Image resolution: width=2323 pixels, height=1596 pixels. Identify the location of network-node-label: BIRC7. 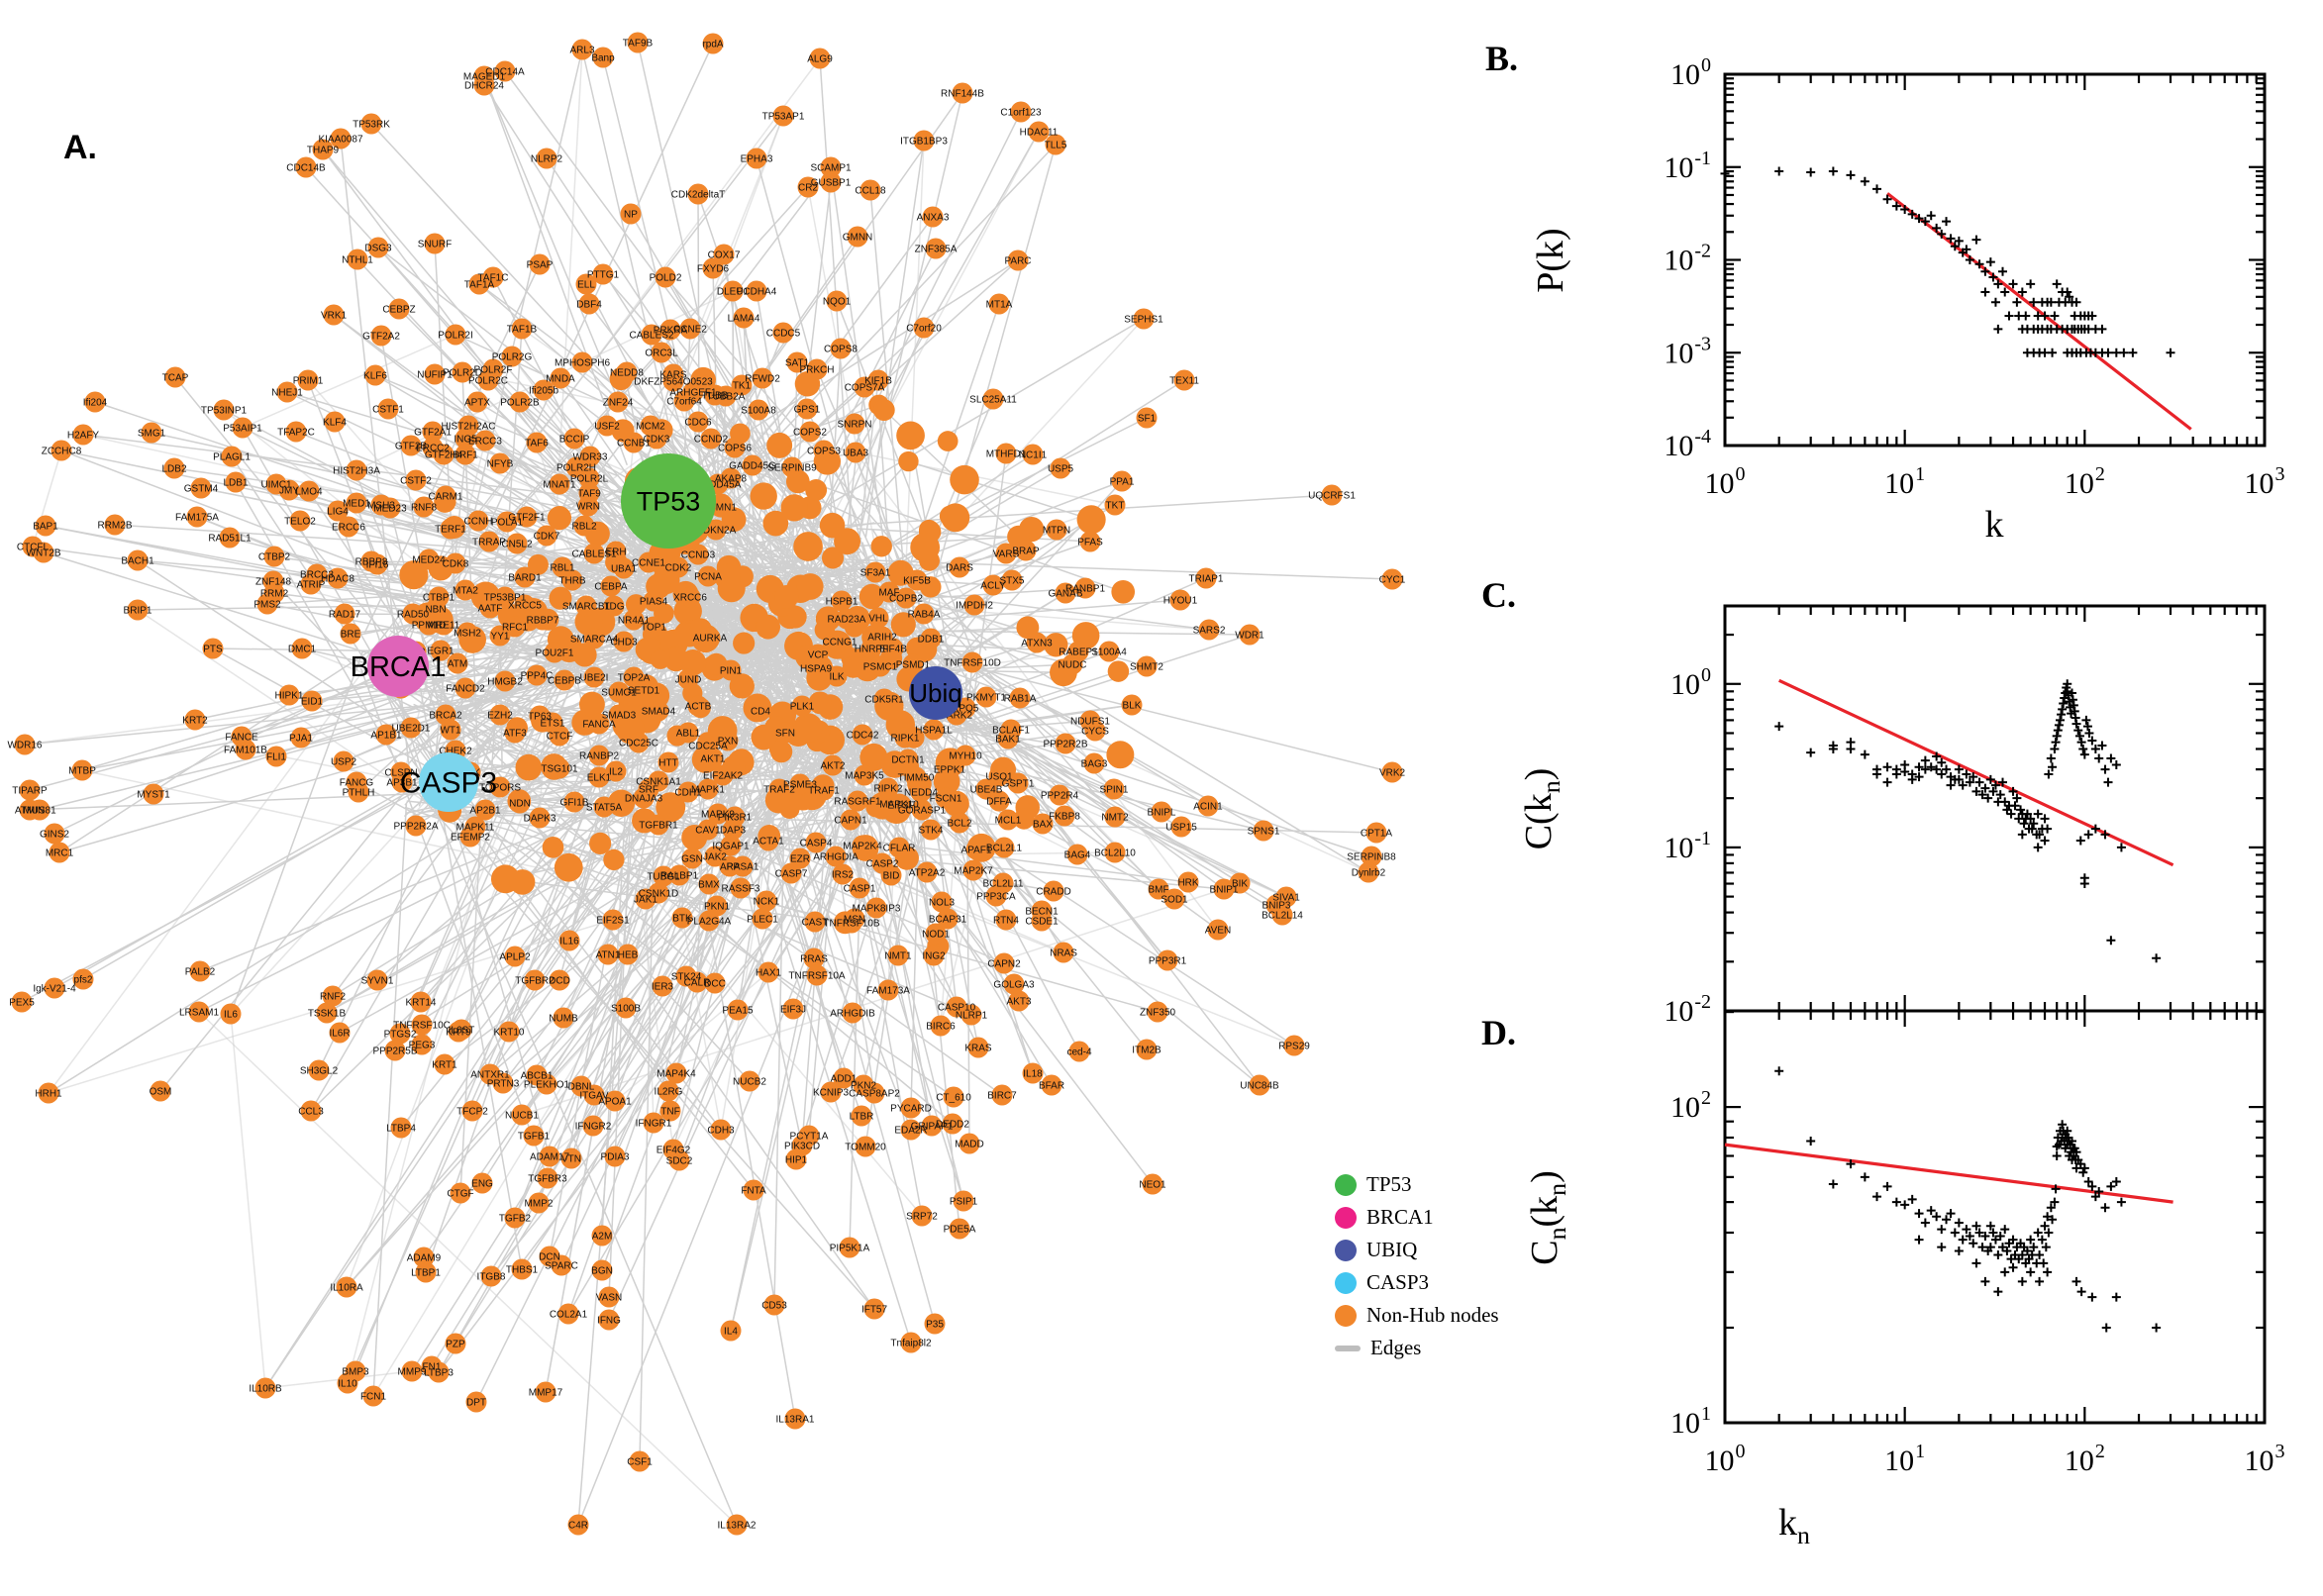
(1002, 1097).